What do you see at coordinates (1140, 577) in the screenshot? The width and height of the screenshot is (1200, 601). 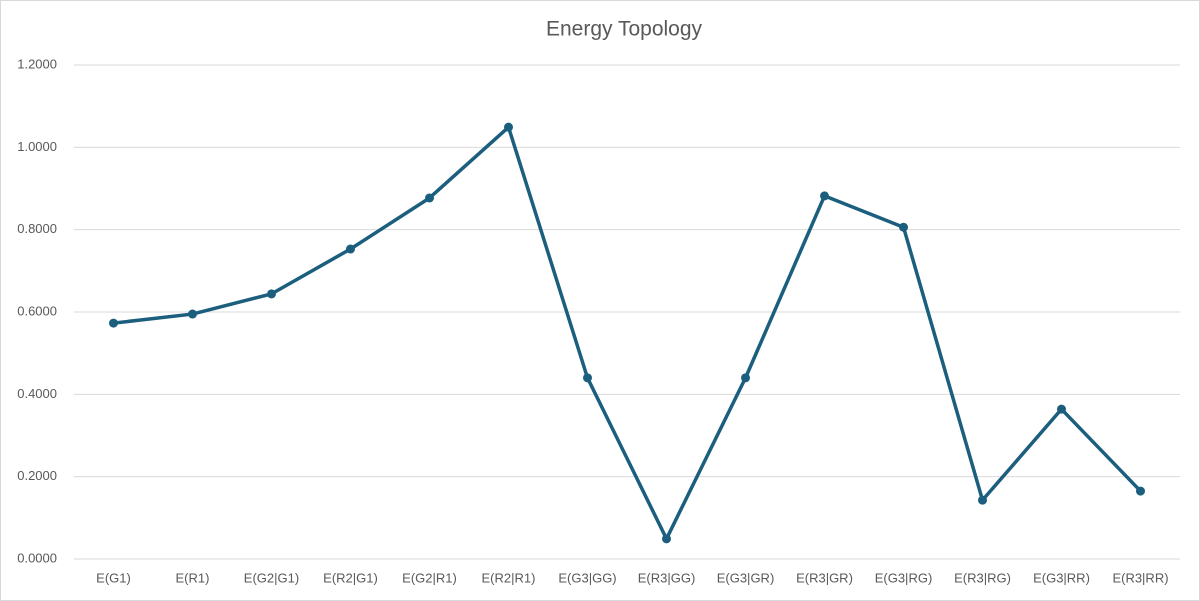 I see `x-tick-label: E(R3|RR)` at bounding box center [1140, 577].